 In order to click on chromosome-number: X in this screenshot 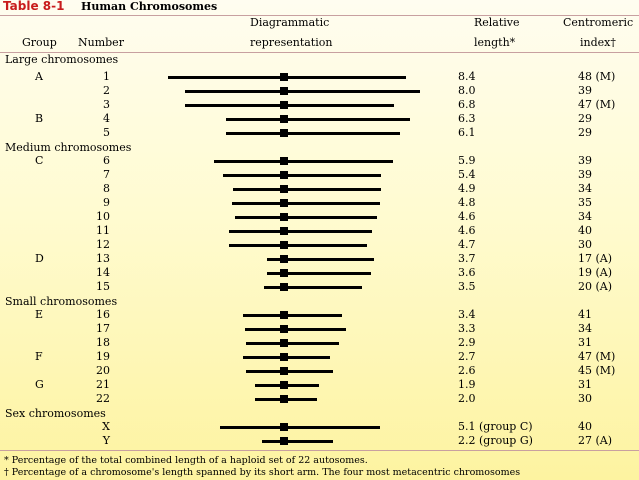, I will do `click(106, 426)`.